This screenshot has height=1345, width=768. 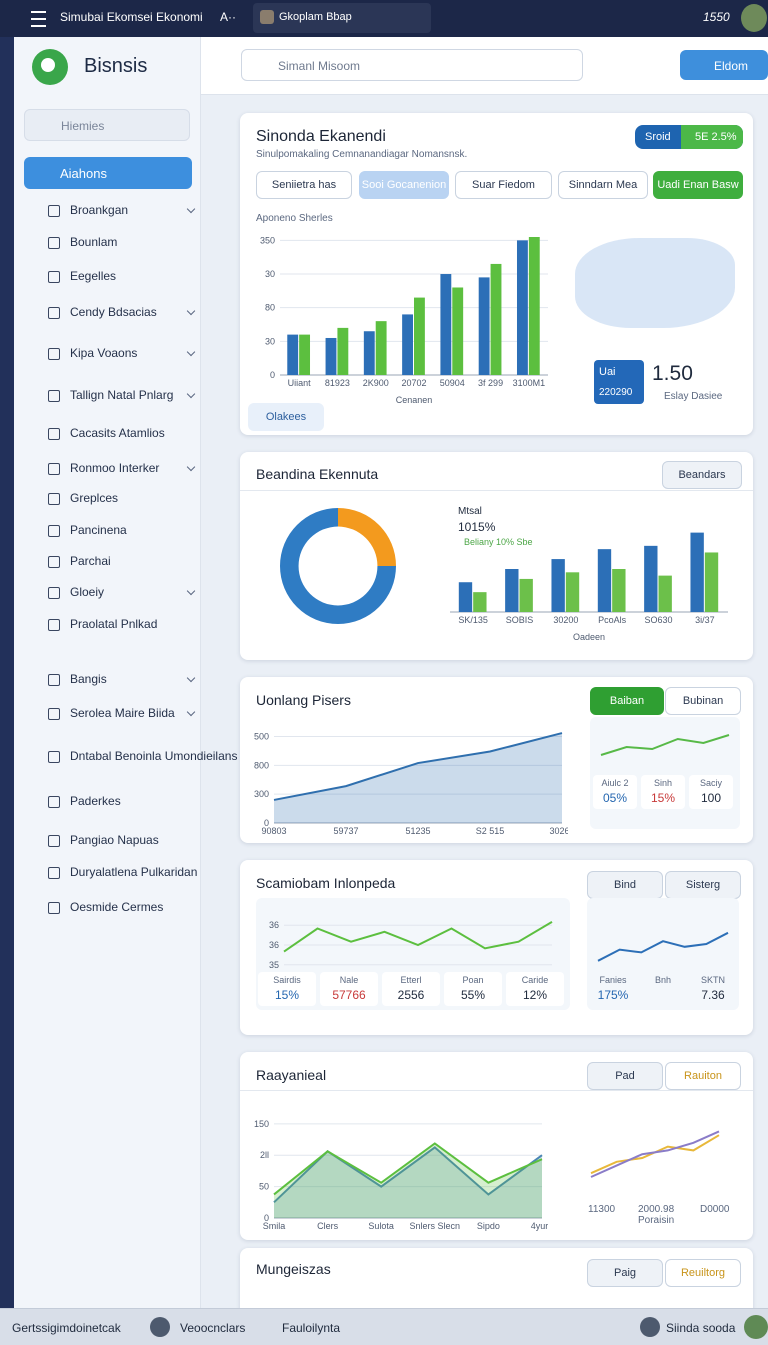 I want to click on stat-label: Poan, so click(x=473, y=980).